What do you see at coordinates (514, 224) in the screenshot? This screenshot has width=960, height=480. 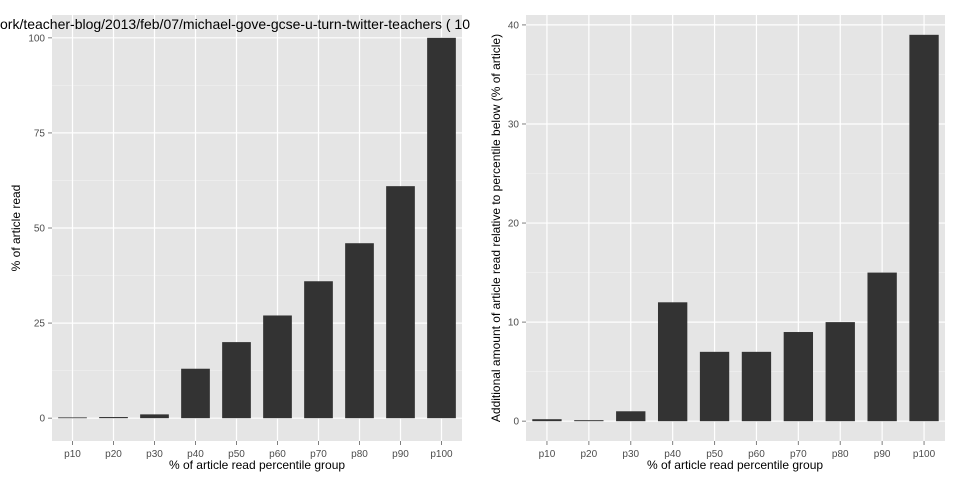 I see `y-tick-label: 20` at bounding box center [514, 224].